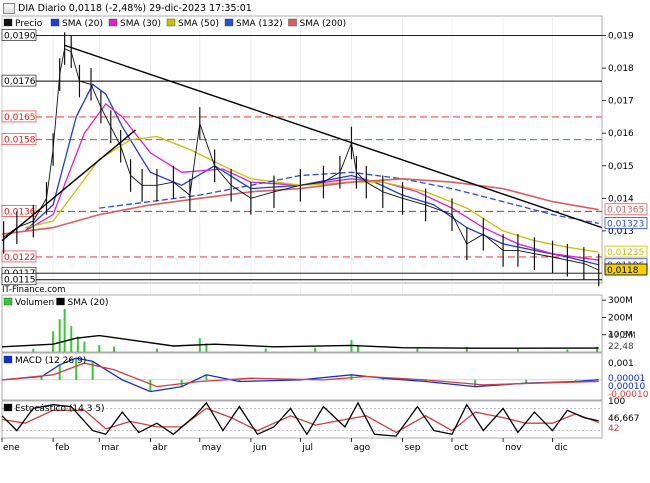 The height and width of the screenshot is (483, 650). Describe the element at coordinates (361, 448) in the screenshot. I see `x-axis-month-label: ago` at that location.